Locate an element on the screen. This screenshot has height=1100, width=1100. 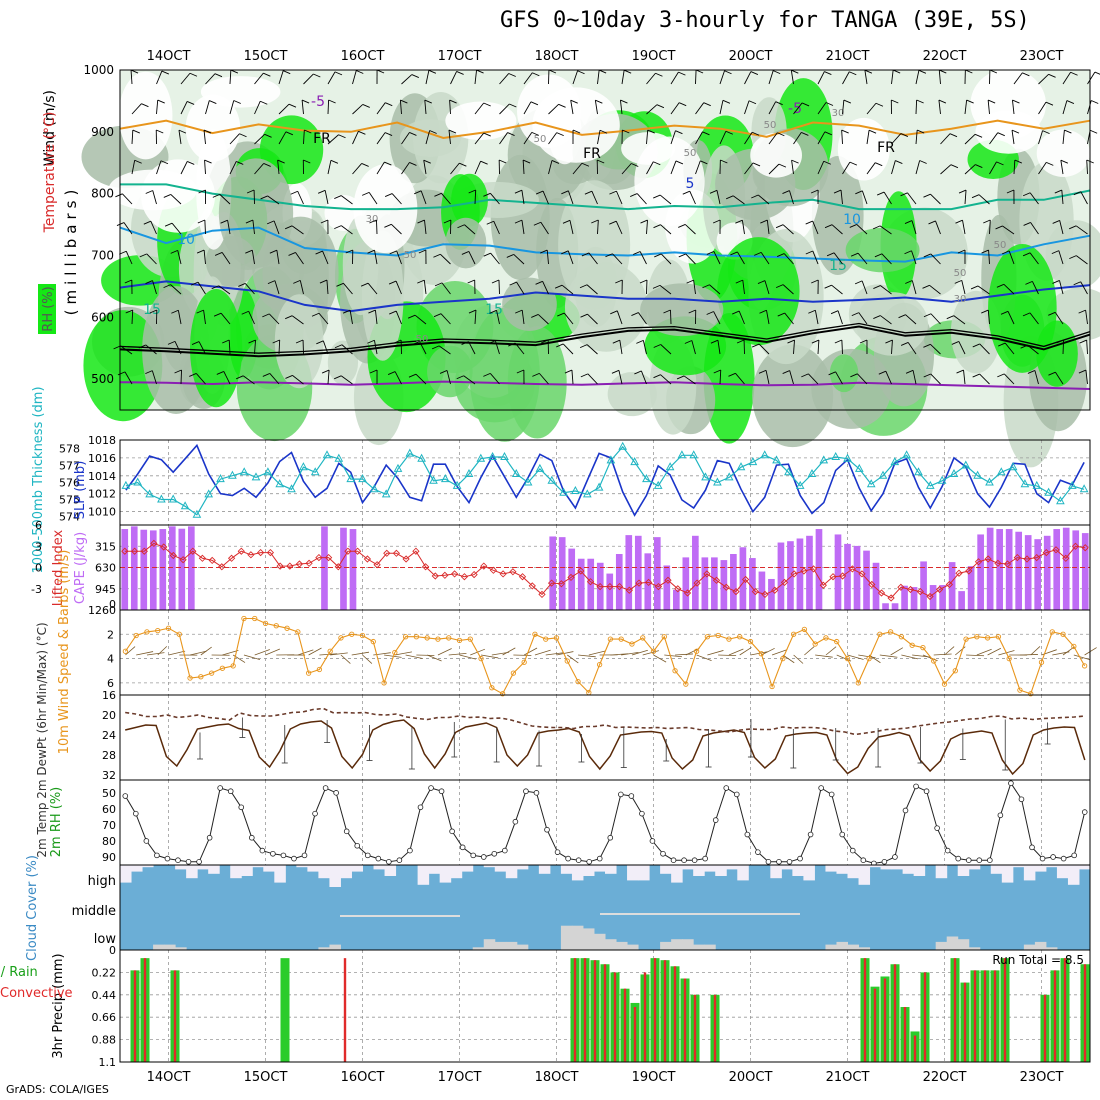
dewpoint-line is located at coordinates (605, 721).